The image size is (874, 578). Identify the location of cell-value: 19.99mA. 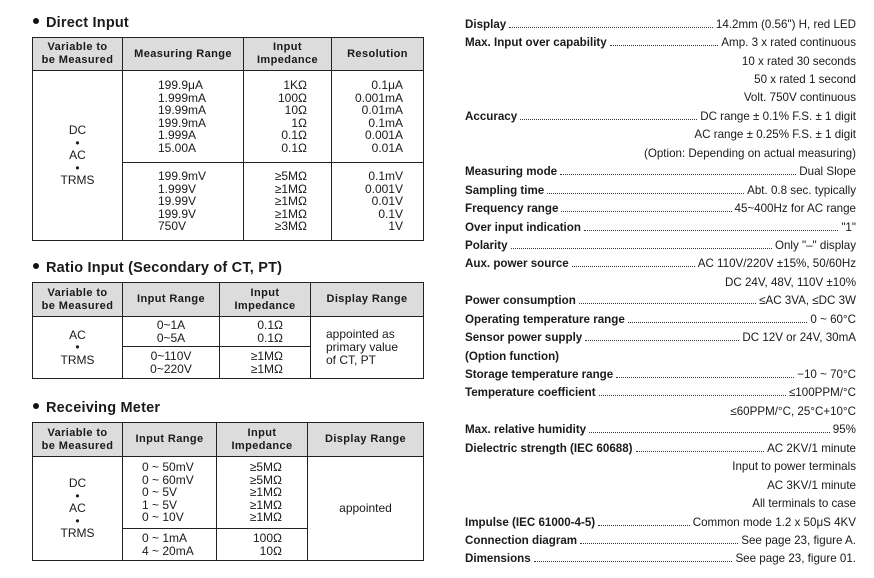
(182, 110).